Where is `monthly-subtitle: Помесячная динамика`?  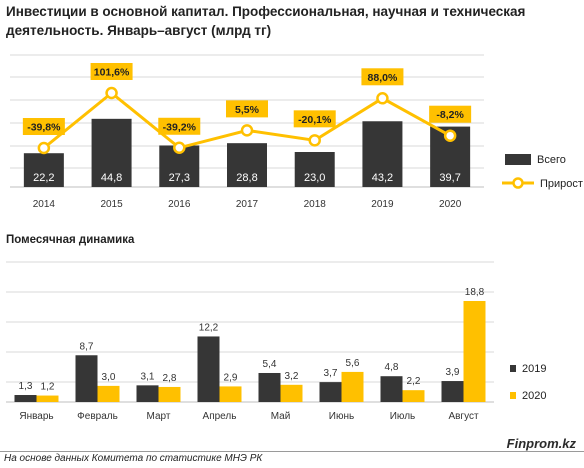
monthly-subtitle: Помесячная динамика is located at coordinates (70, 240).